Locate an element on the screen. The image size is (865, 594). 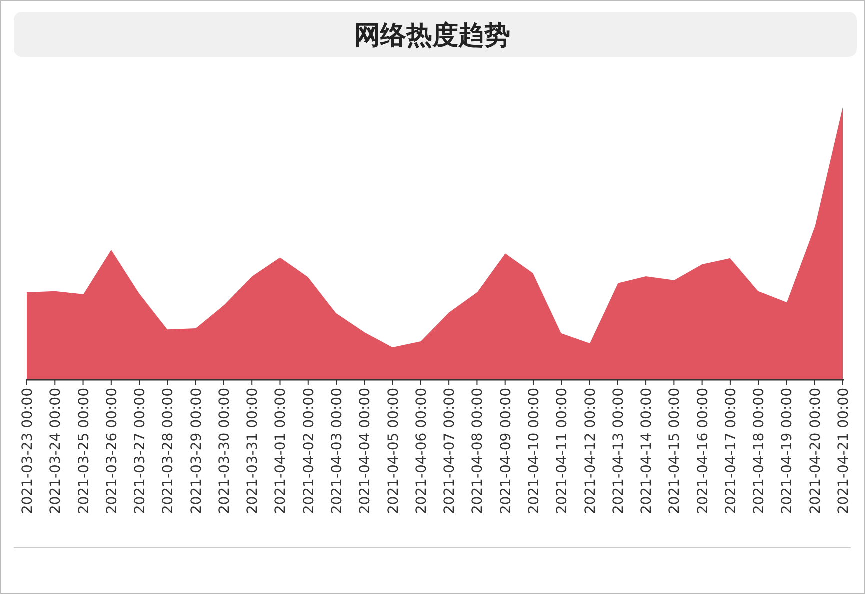
x-tick-label: 2021-04-03 00:00 is located at coordinates (338, 451).